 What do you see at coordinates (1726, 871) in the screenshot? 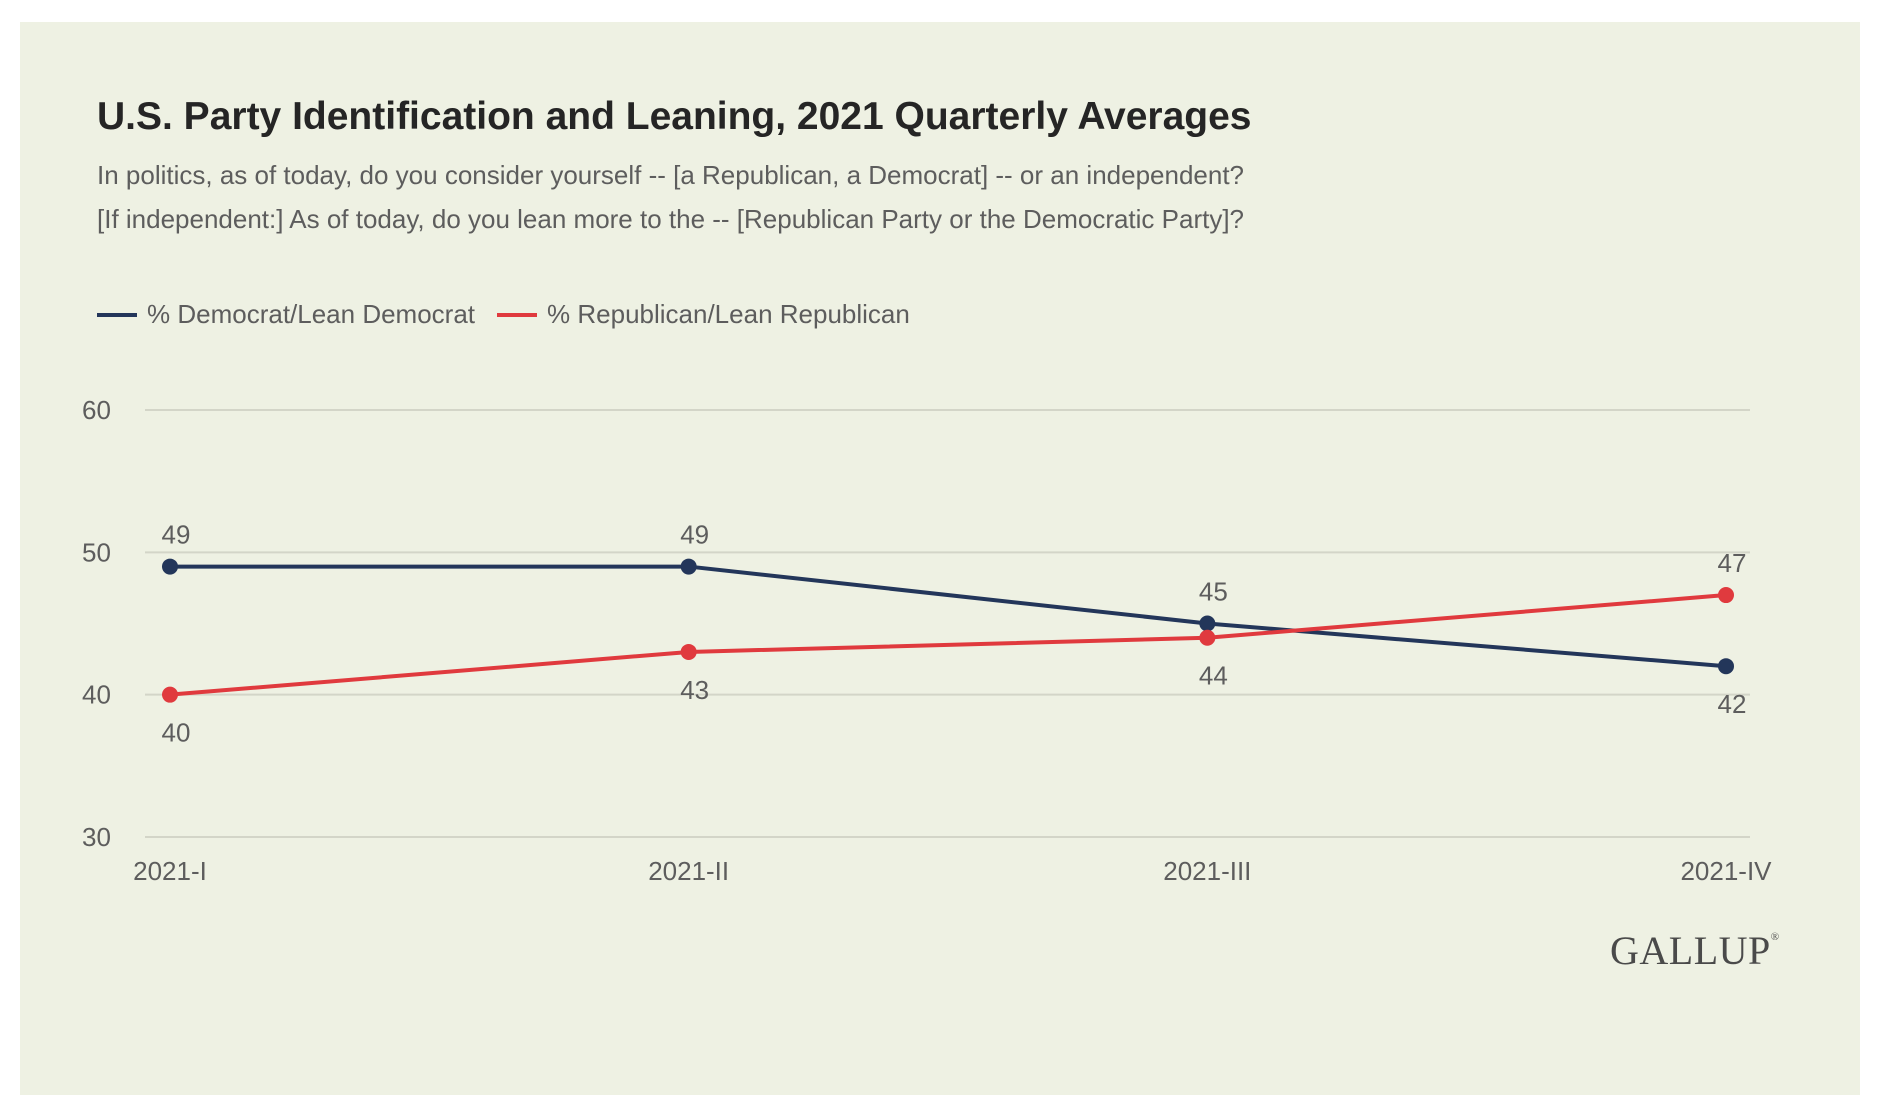
I see `x-tick-label-4: 2021-IV` at bounding box center [1726, 871].